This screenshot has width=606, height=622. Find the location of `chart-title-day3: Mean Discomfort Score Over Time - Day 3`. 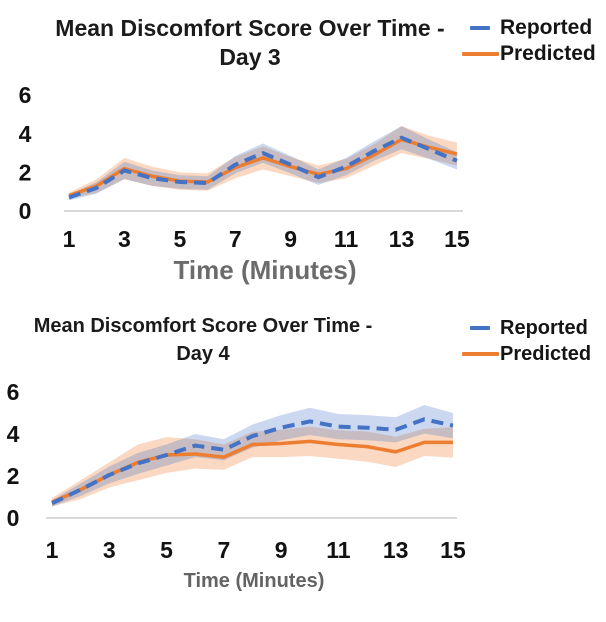

chart-title-day3: Mean Discomfort Score Over Time - Day 3 is located at coordinates (250, 43).